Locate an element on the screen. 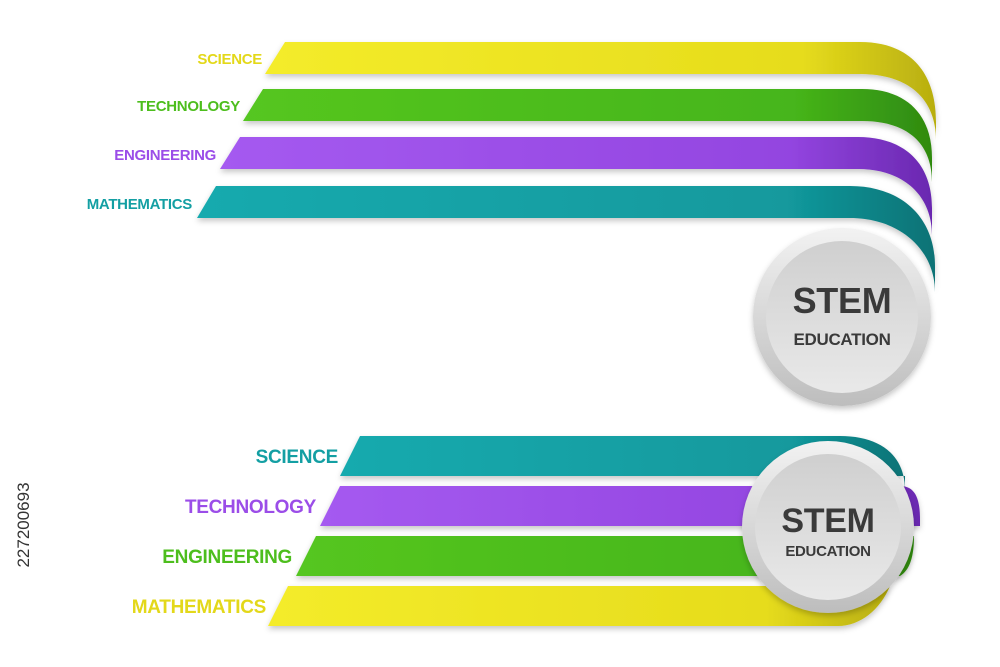 The width and height of the screenshot is (1000, 667). bottom-label-science: SCIENCE is located at coordinates (297, 457).